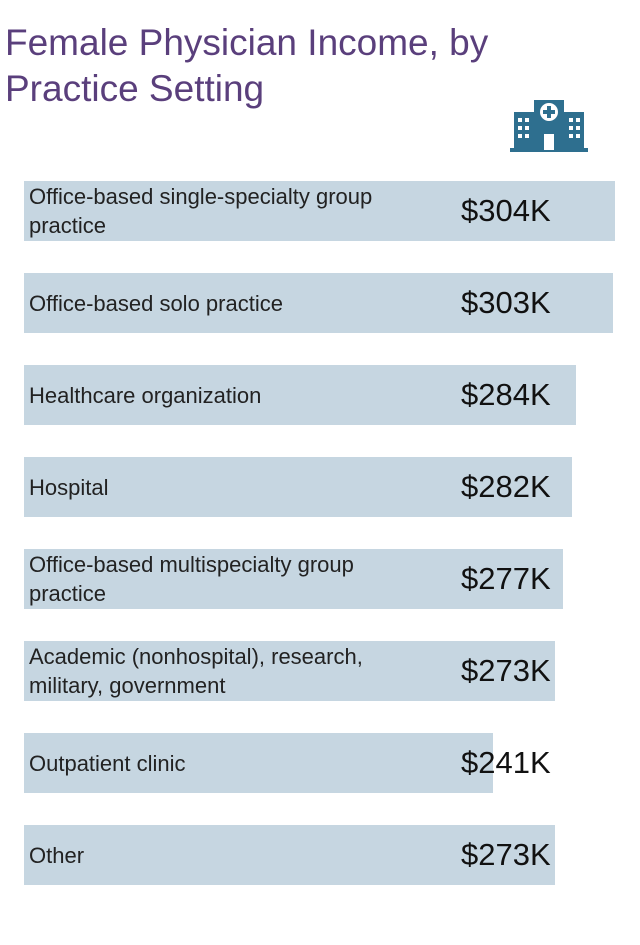 The height and width of the screenshot is (945, 640). What do you see at coordinates (145, 395) in the screenshot?
I see `category-label: Healthcare organization` at bounding box center [145, 395].